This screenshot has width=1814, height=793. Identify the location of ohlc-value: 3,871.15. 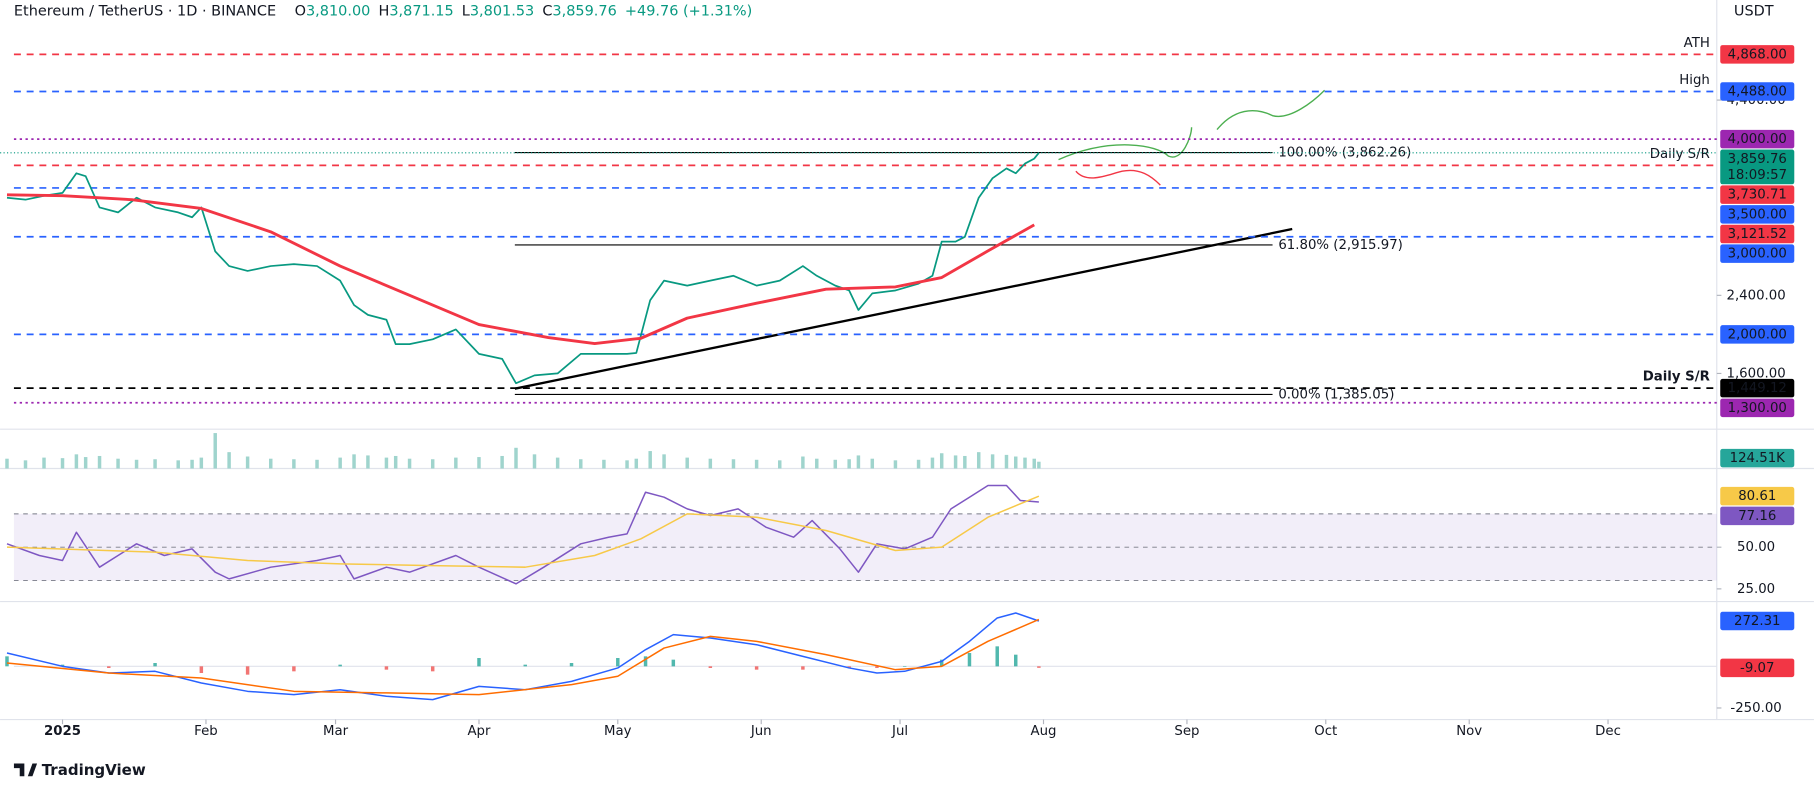
(421, 12).